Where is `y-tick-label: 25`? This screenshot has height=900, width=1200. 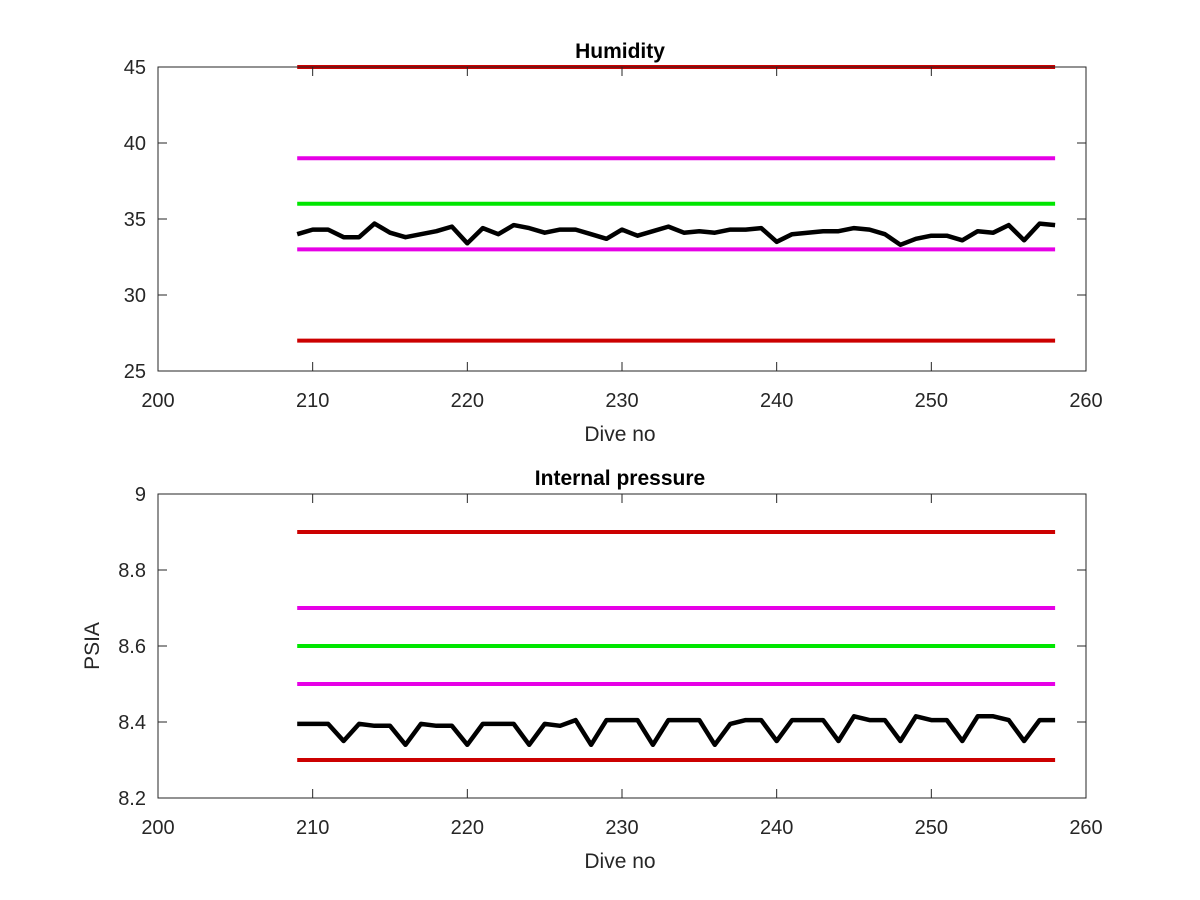 y-tick-label: 25 is located at coordinates (135, 372).